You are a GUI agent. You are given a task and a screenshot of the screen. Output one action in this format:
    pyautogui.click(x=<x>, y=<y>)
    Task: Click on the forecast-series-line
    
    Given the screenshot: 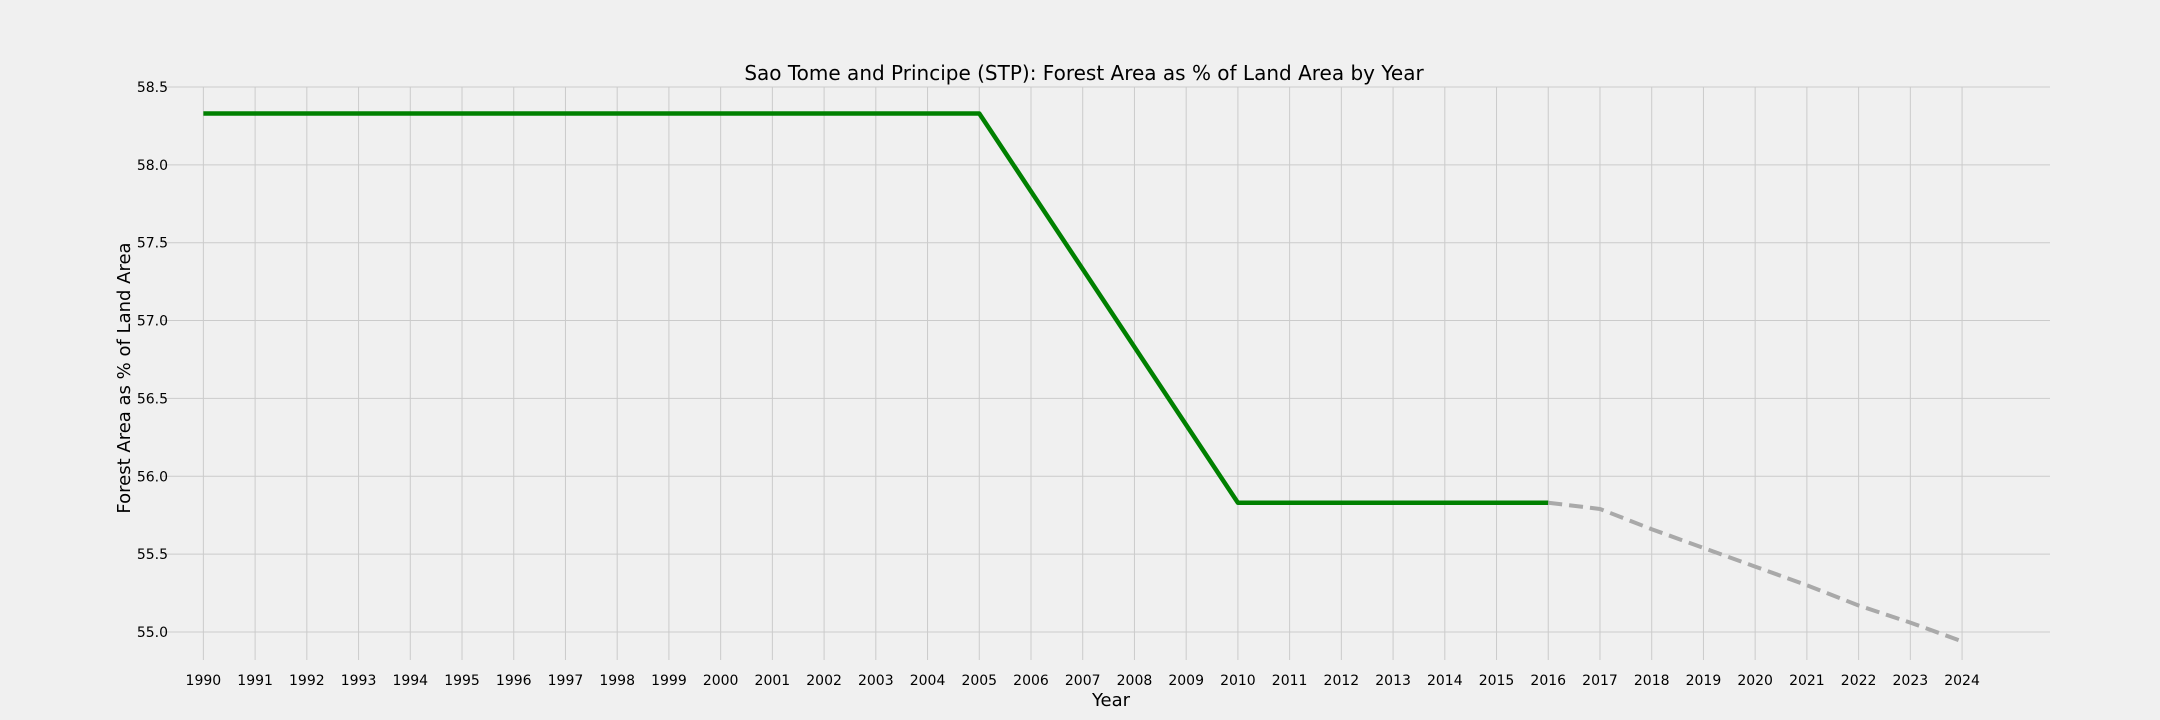 What is the action you would take?
    pyautogui.click(x=1755, y=572)
    